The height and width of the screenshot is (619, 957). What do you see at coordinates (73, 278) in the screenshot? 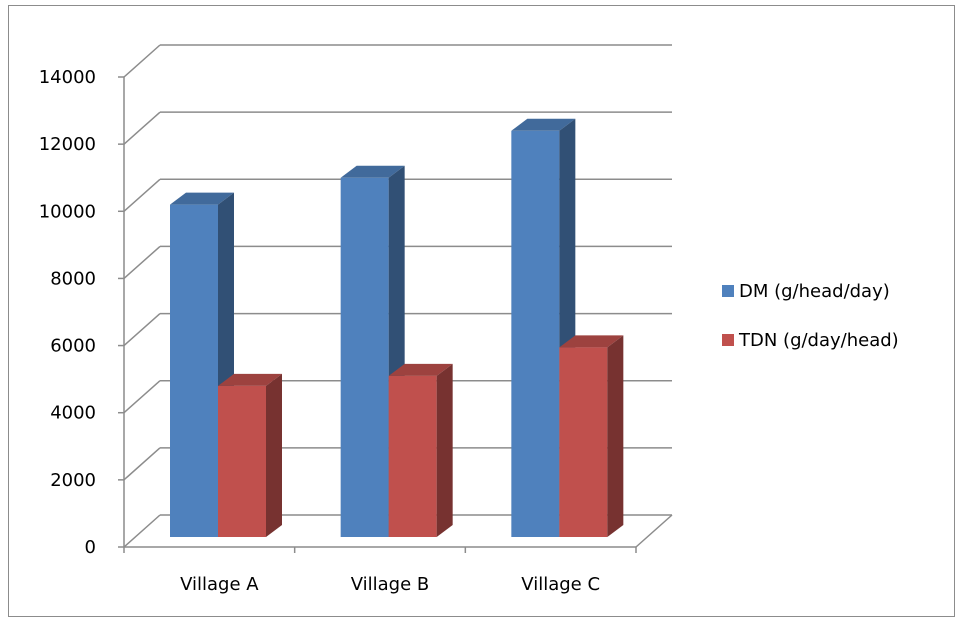
I see `y-tick-label: 8000` at bounding box center [73, 278].